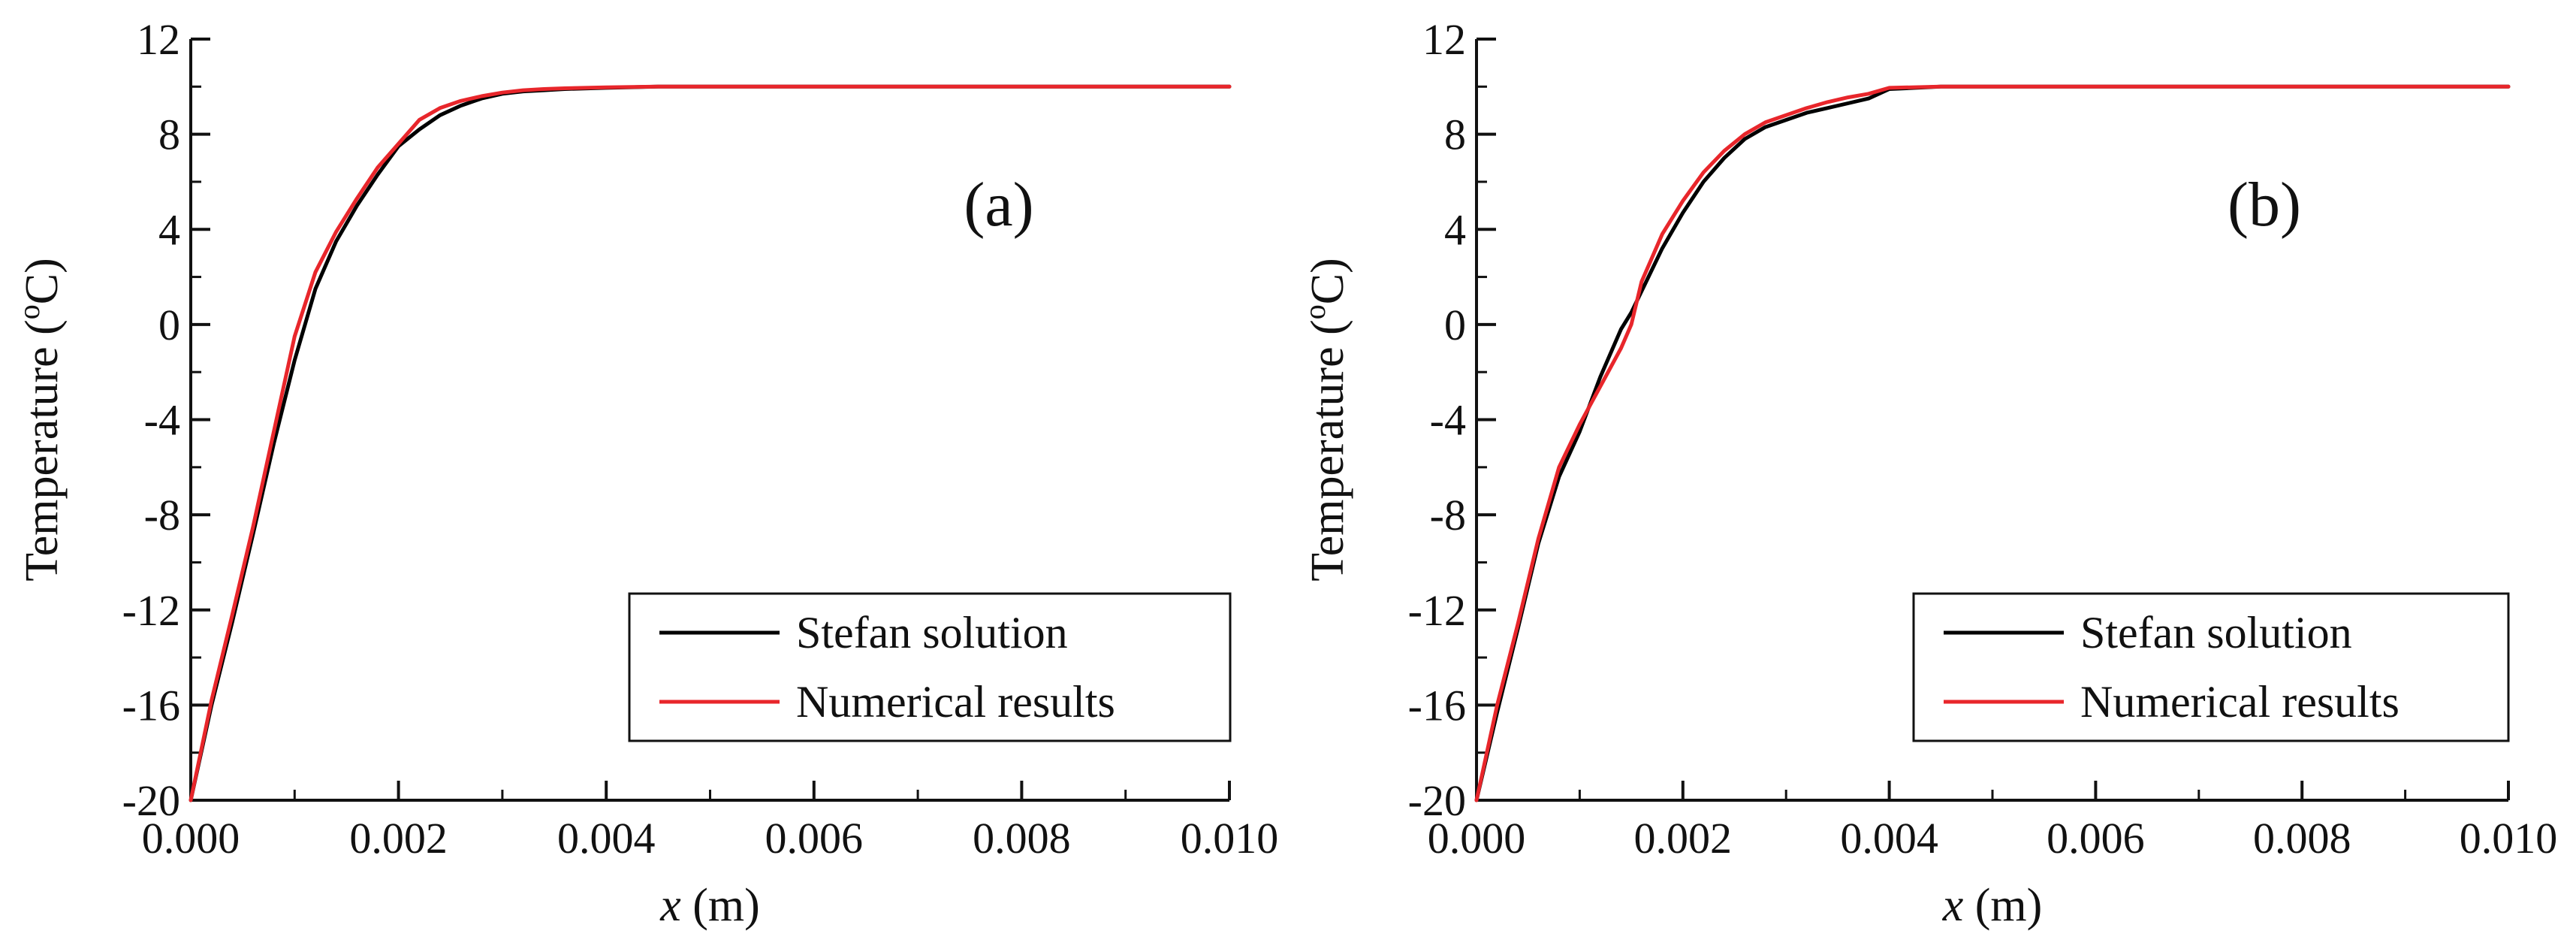 This screenshot has width=2576, height=949. Describe the element at coordinates (2264, 205) in the screenshot. I see `panel-label: (b)` at that location.